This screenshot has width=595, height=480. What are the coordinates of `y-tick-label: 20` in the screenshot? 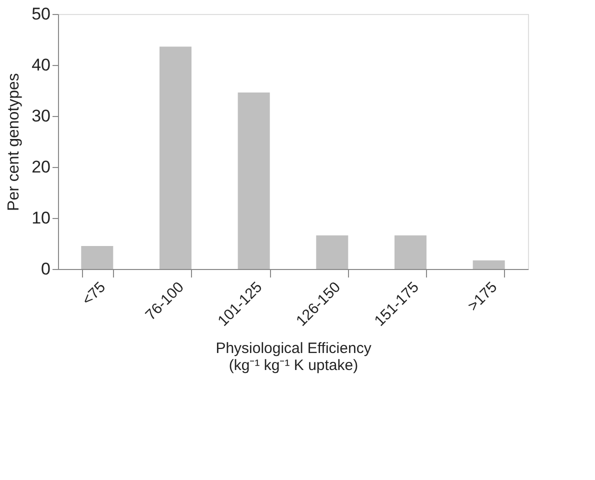 It's located at (41, 167).